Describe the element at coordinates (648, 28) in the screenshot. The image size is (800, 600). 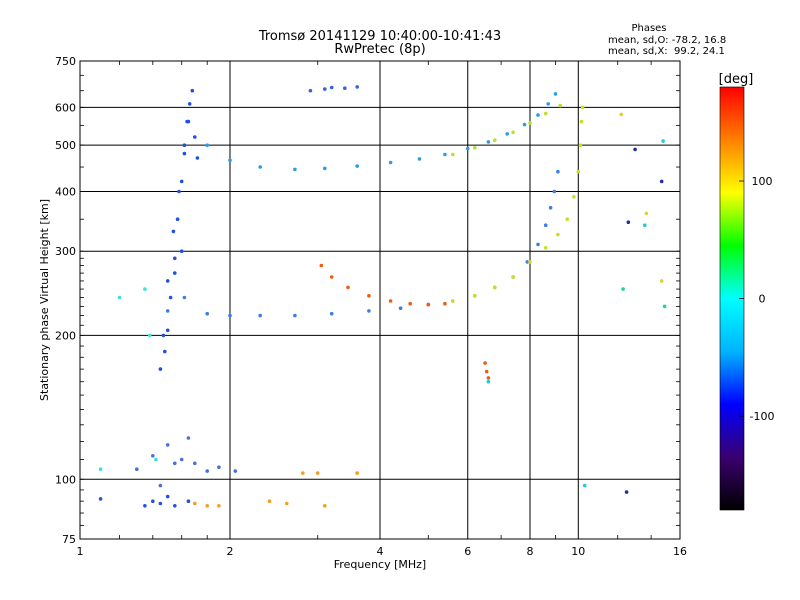
I see `phase-info-heading: Phases` at that location.